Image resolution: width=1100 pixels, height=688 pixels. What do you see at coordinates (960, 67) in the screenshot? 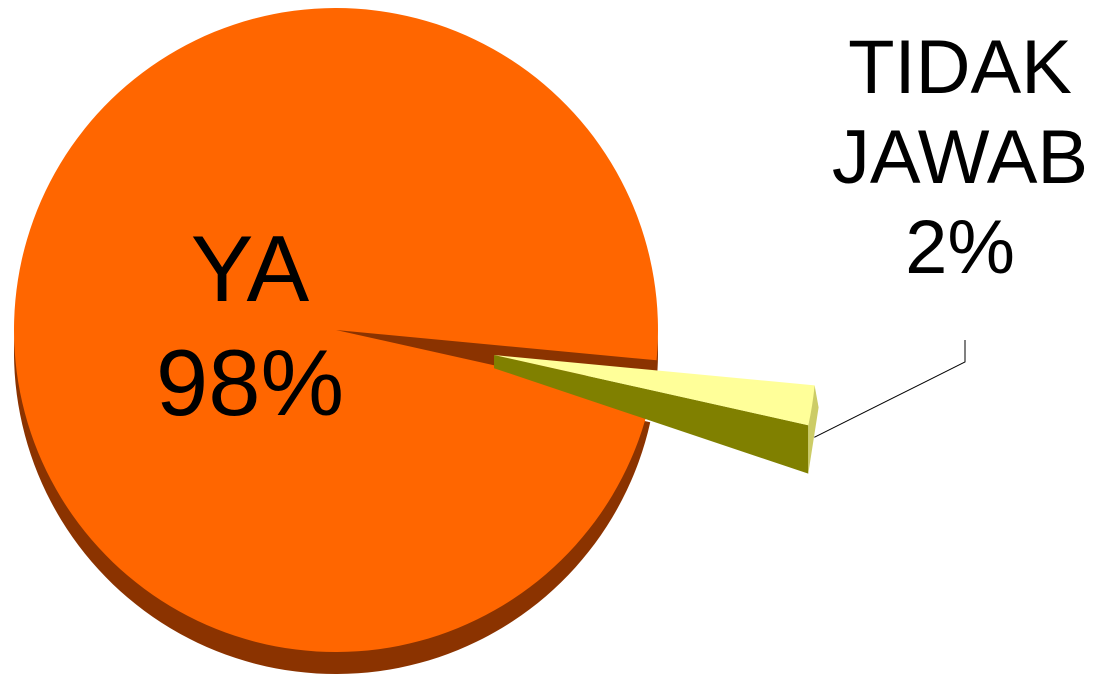
I see `slice-label-tidak-jawab-line1: TIDAK` at bounding box center [960, 67].